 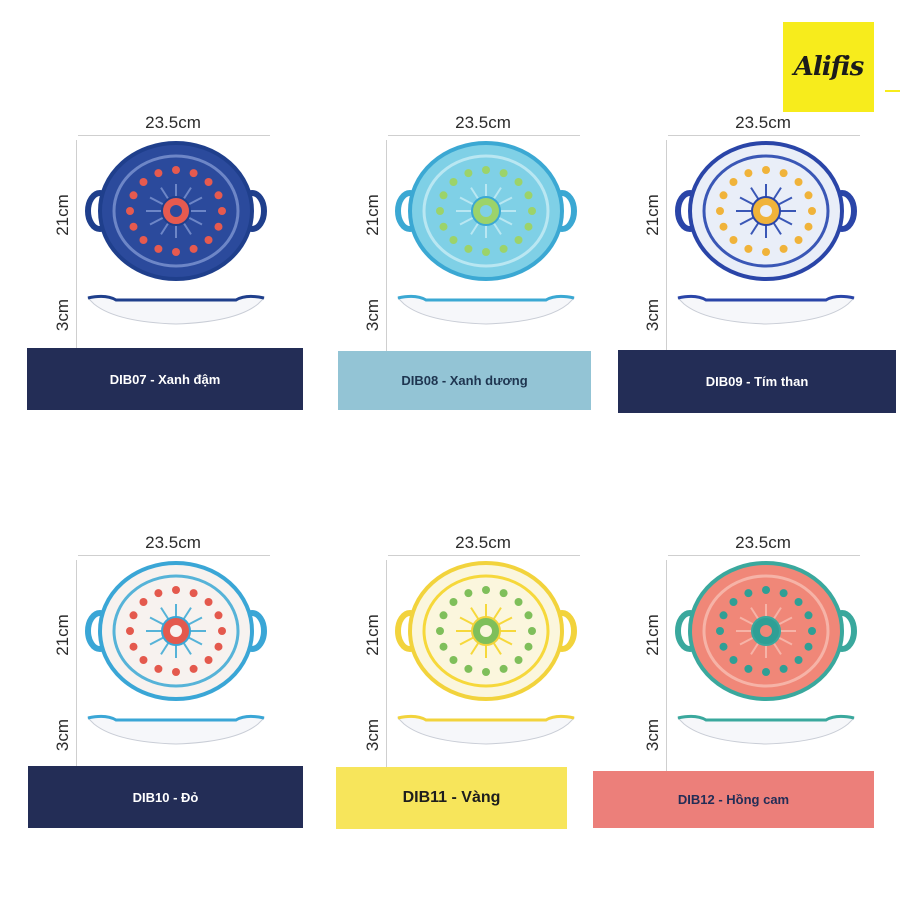 What do you see at coordinates (666, 257) in the screenshot?
I see `height-dimension-line` at bounding box center [666, 257].